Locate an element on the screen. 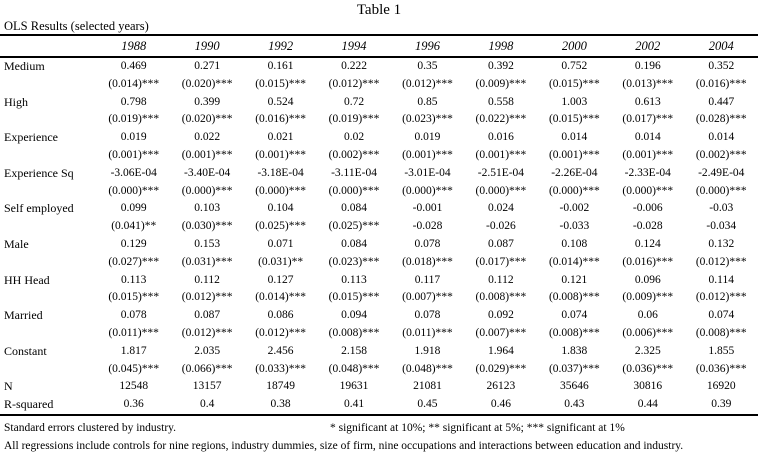  cell: -2.26E-04 is located at coordinates (574, 172).